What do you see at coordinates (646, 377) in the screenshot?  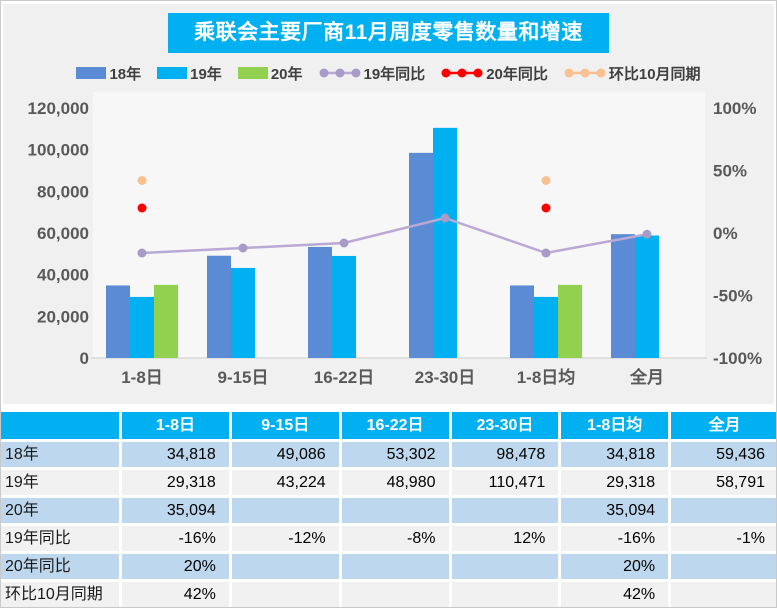 I see `x-category-label: 全月` at bounding box center [646, 377].